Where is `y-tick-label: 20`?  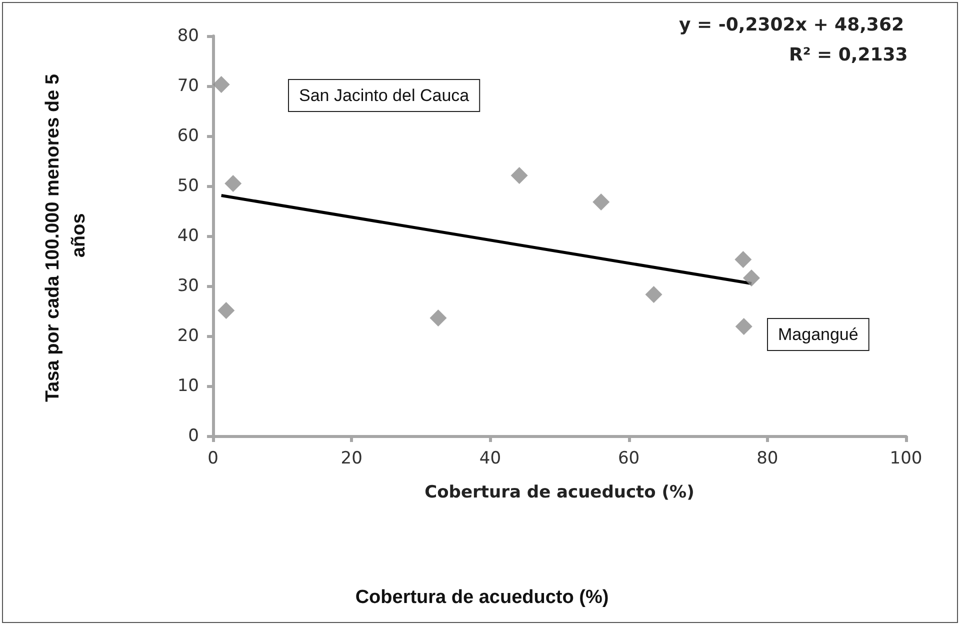
y-tick-label: 20 is located at coordinates (188, 336).